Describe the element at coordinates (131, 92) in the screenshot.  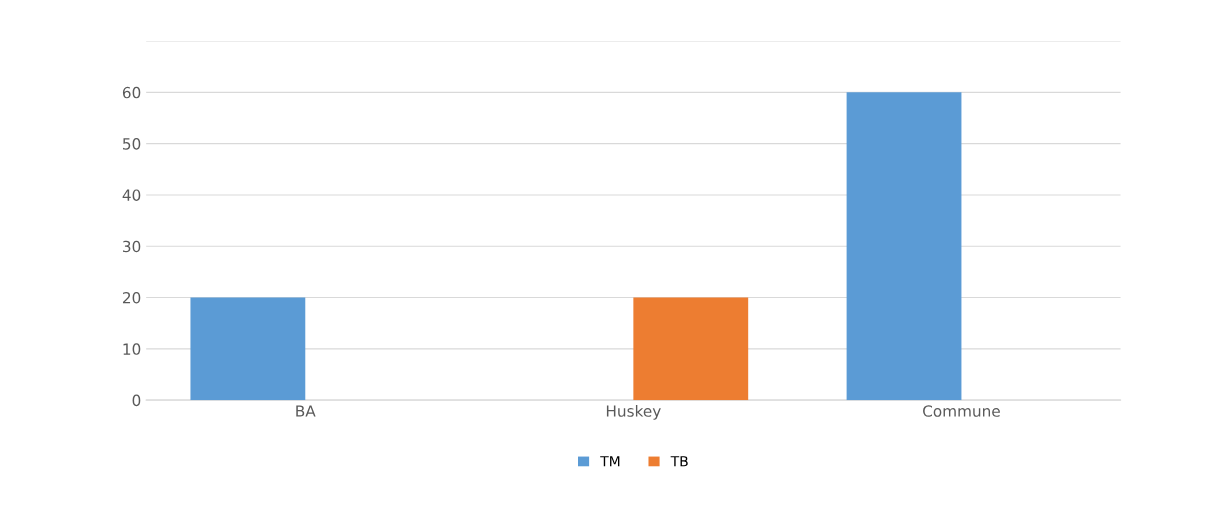
I see `y-tick-label: 60` at that location.